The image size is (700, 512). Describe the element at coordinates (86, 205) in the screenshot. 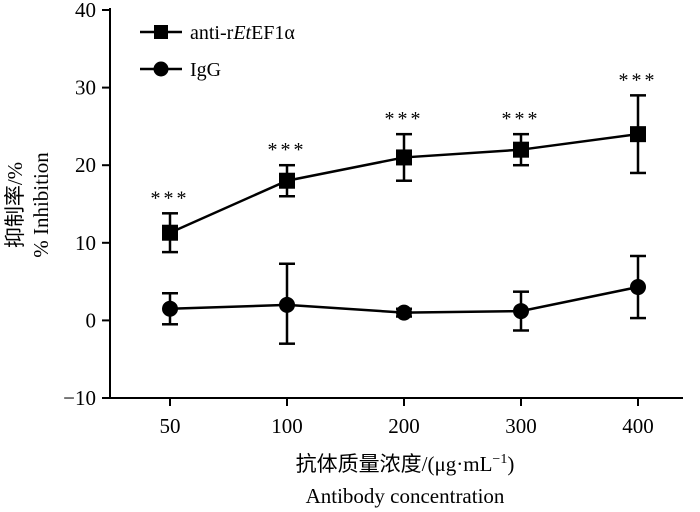

I see `y-axis-ticks: −10 0 10 20 30 40` at that location.